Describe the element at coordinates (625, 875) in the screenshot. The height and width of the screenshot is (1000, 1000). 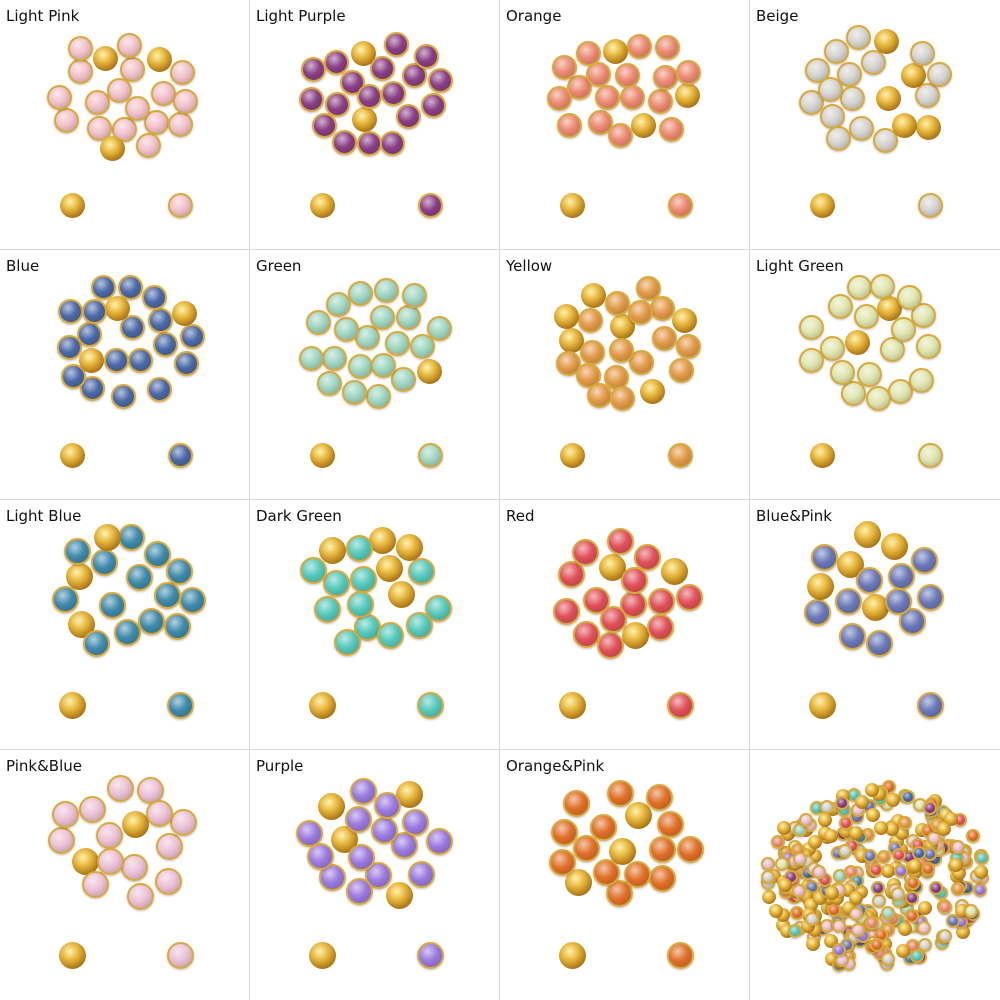
I see `variant-cell: Orange&Pink` at that location.